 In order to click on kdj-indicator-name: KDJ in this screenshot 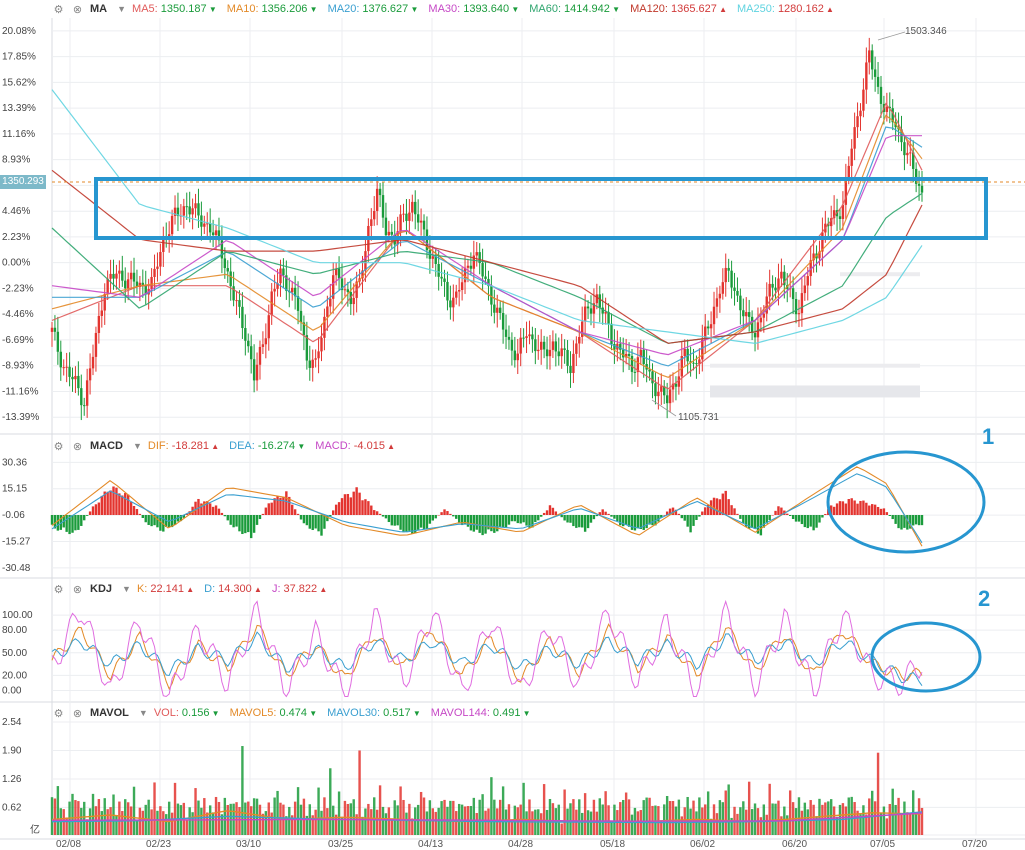, I will do `click(101, 589)`.